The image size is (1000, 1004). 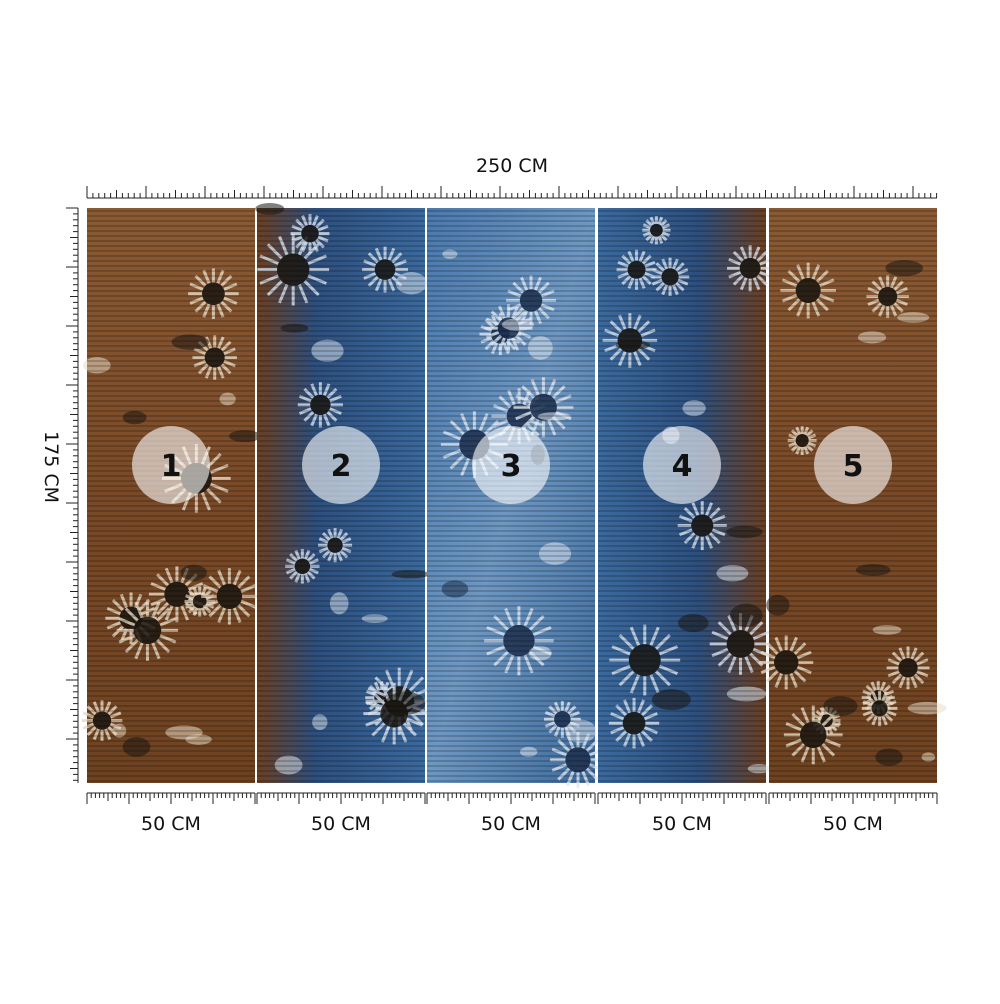 I want to click on panel-number: 3, so click(x=511, y=466).